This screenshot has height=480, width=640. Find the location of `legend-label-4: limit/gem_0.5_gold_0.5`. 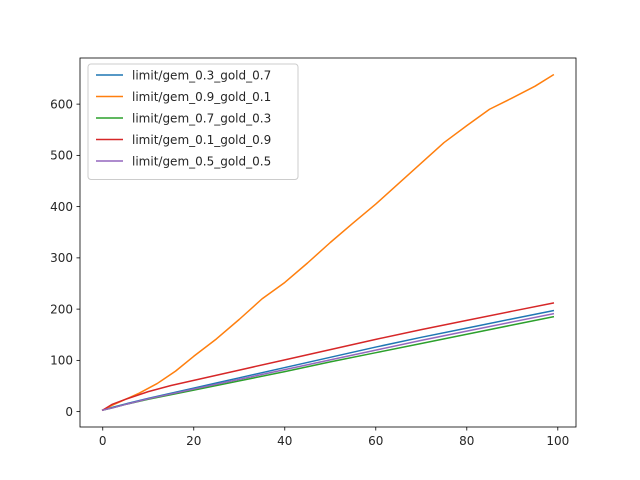

legend-label-4: limit/gem_0.5_gold_0.5 is located at coordinates (201, 161).